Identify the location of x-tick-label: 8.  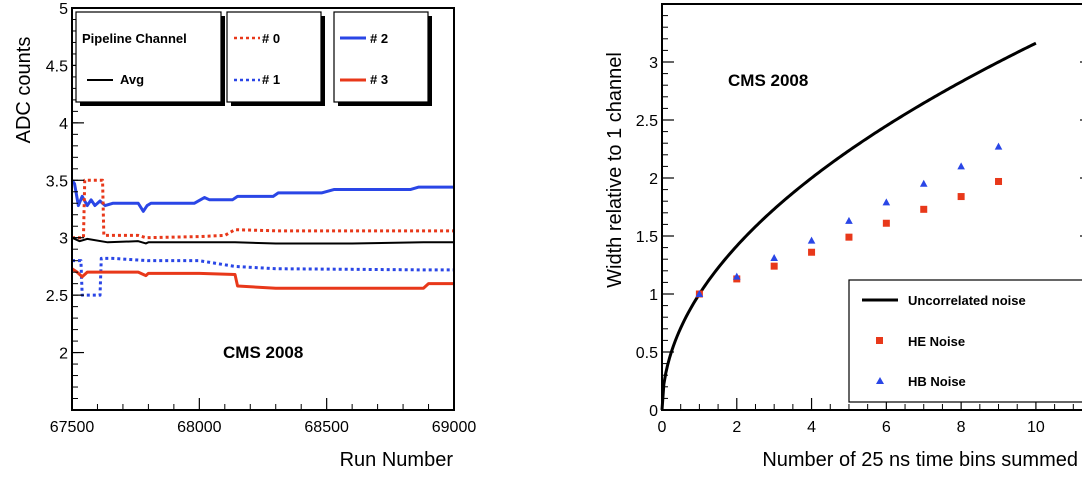
(961, 427).